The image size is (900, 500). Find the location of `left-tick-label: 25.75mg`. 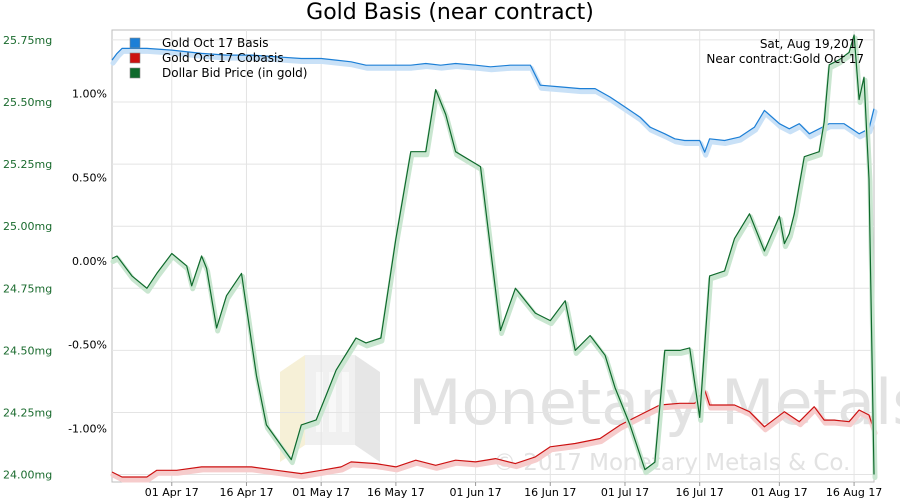

left-tick-label: 25.75mg is located at coordinates (27, 40).